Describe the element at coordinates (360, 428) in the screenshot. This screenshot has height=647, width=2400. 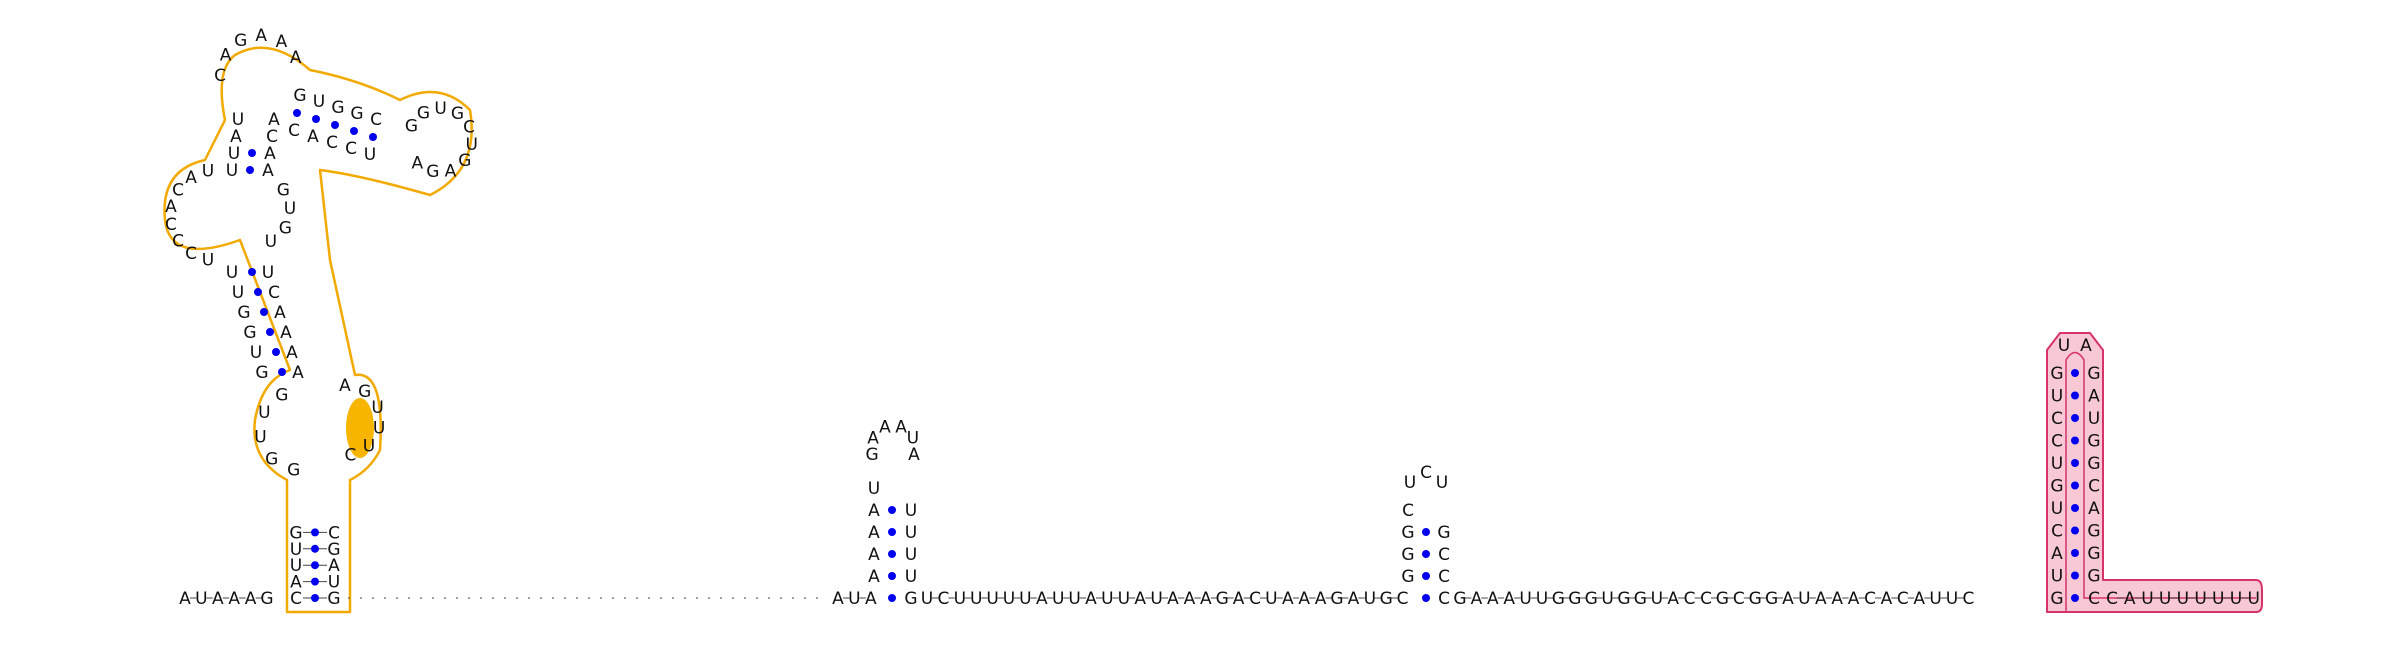
I see `domain1-highlight` at that location.